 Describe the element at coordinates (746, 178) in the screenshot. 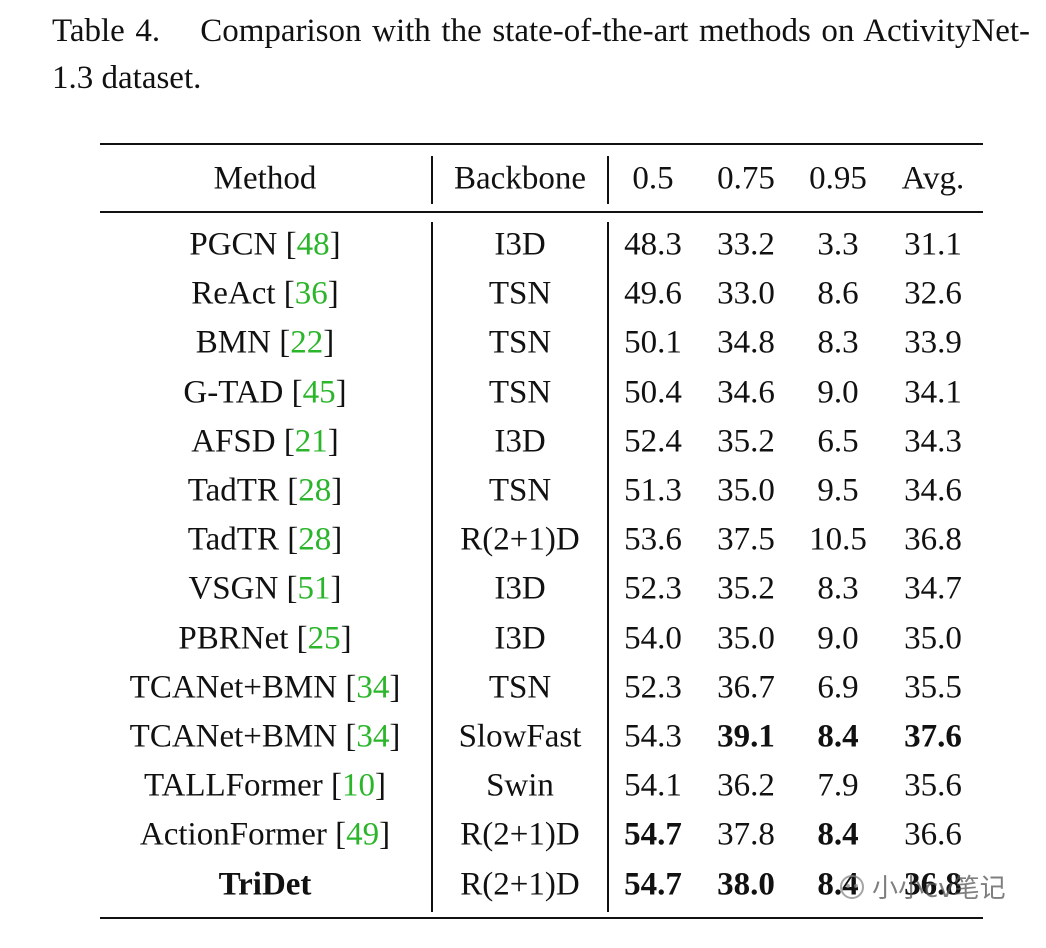

I see `header-cell: 0.75` at that location.